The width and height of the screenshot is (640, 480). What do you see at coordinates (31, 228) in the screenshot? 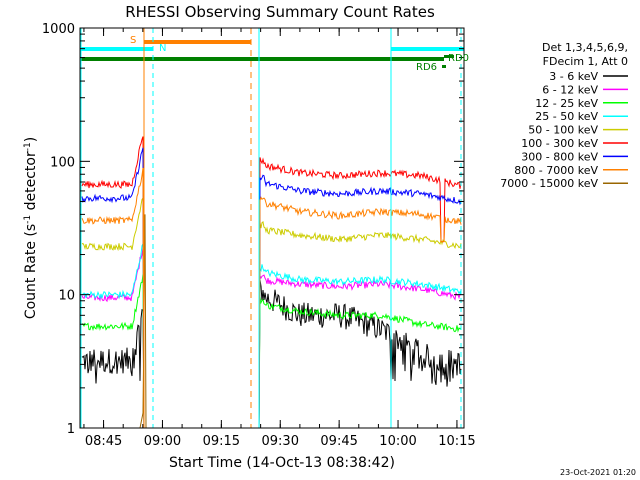
I see `y-axis-label: Count Rate (s-1 detector-1)` at bounding box center [31, 228].